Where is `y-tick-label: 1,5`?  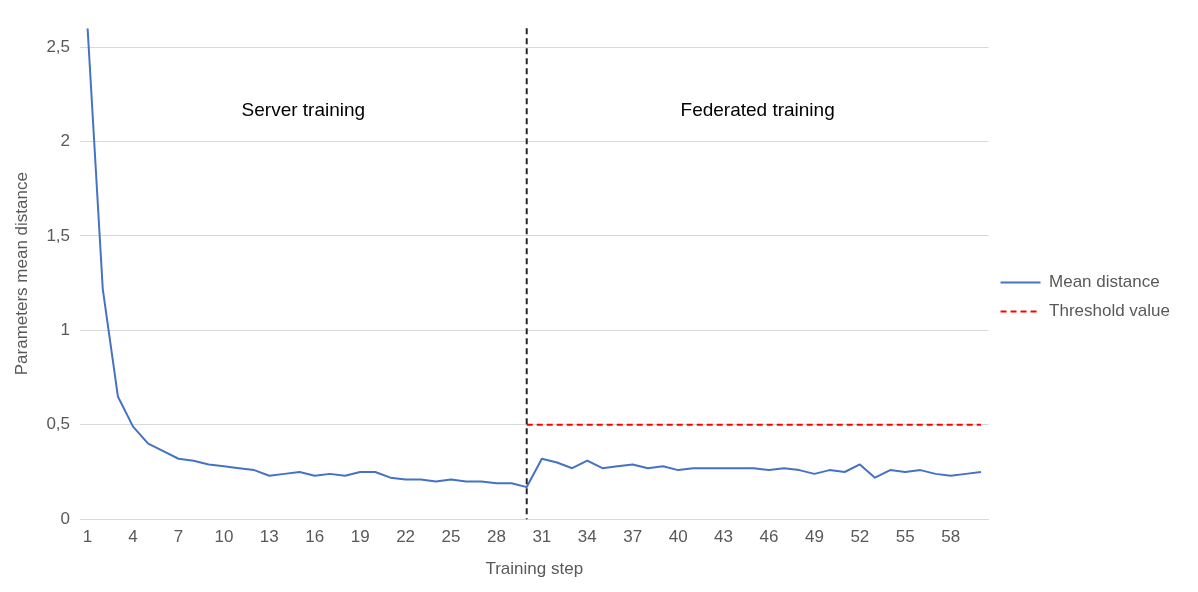
y-tick-label: 1,5 is located at coordinates (58, 235).